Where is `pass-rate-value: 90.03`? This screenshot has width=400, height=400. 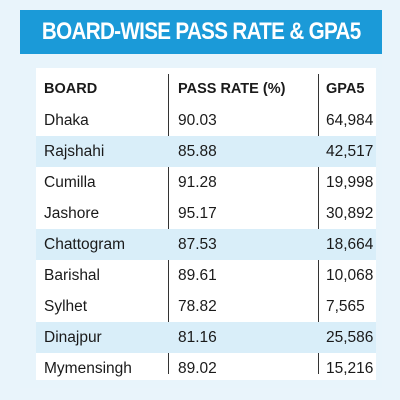 pass-rate-value: 90.03 is located at coordinates (197, 120).